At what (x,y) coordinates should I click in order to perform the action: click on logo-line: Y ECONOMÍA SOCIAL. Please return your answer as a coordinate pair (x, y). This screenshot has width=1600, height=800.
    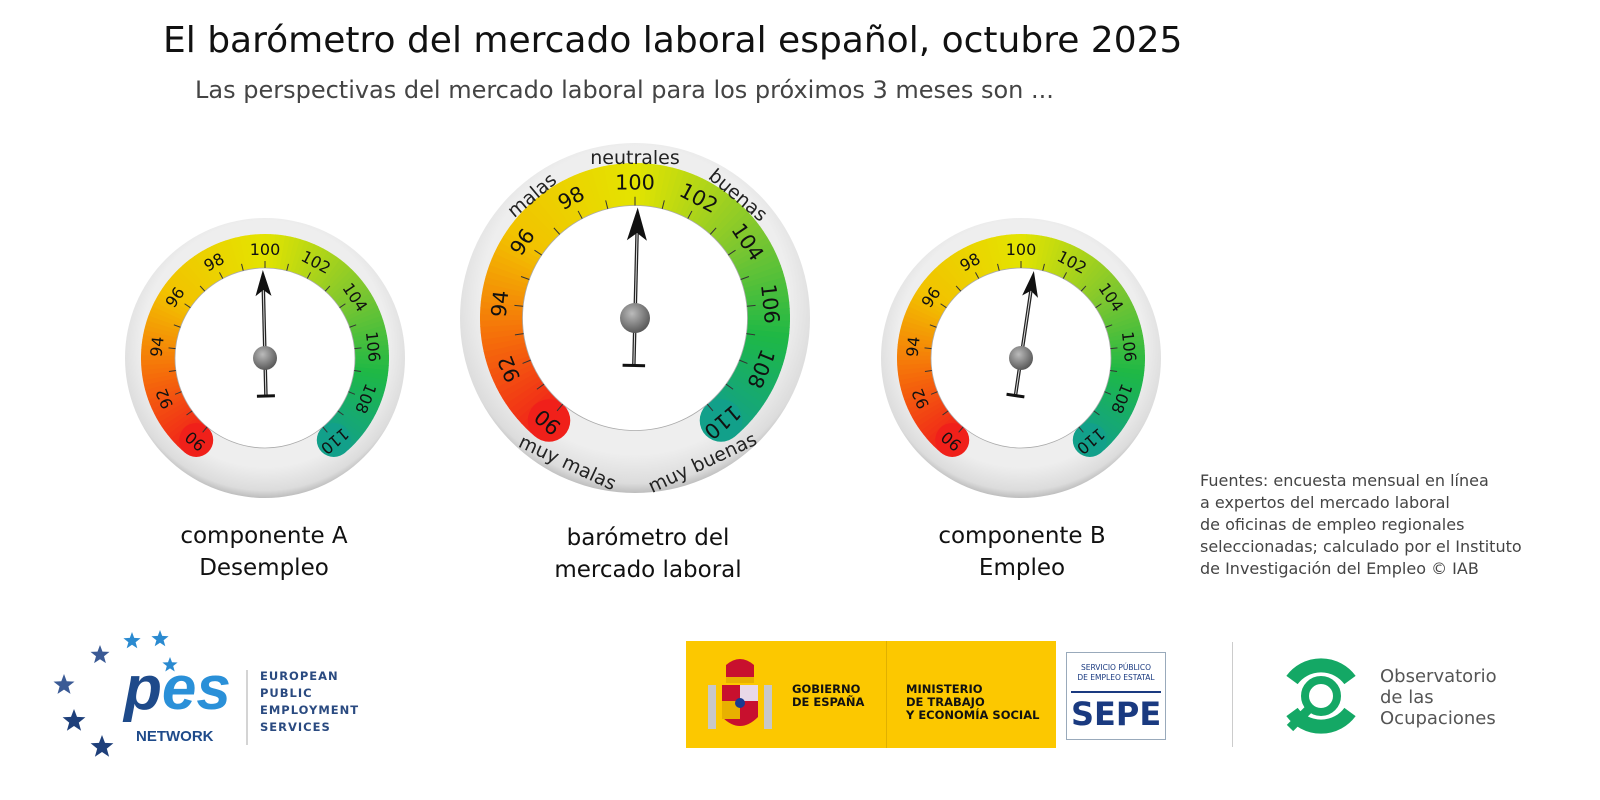
    Looking at the image, I should click on (973, 715).